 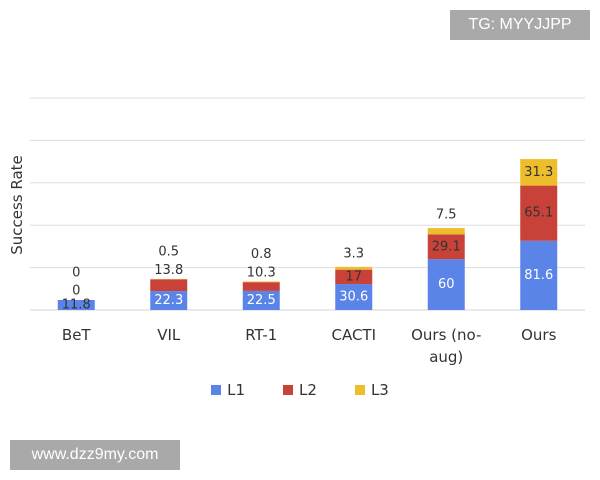 I want to click on legend-item-l1: L1, so click(x=228, y=390).